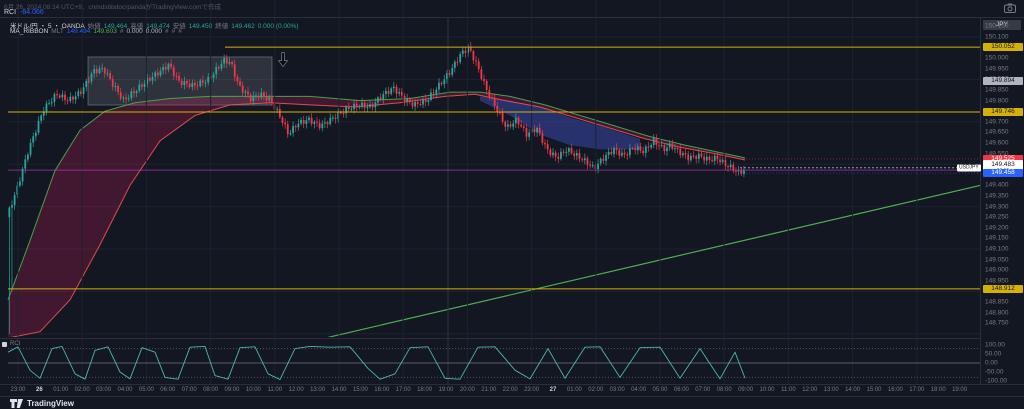  What do you see at coordinates (997, 122) in the screenshot?
I see `price-tick: 149.700` at bounding box center [997, 122].